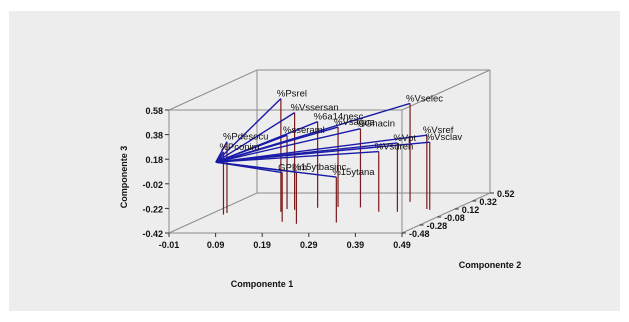 The height and width of the screenshot is (322, 629). What do you see at coordinates (292, 94) in the screenshot?
I see `vector-label: %Psrel` at bounding box center [292, 94].